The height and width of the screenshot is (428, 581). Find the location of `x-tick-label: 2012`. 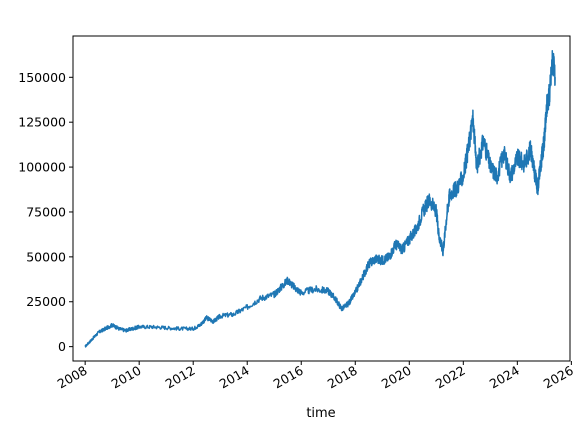

x-tick-label: 2012 is located at coordinates (180, 377).